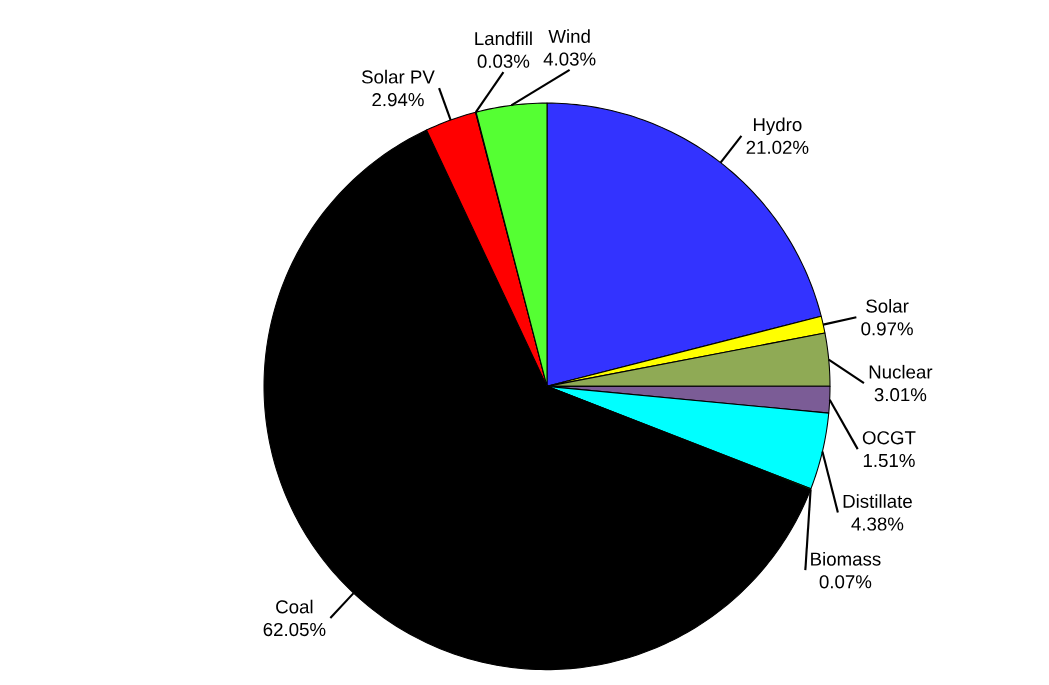  Describe the element at coordinates (503, 61) in the screenshot. I see `data-label: 0.03%` at that location.